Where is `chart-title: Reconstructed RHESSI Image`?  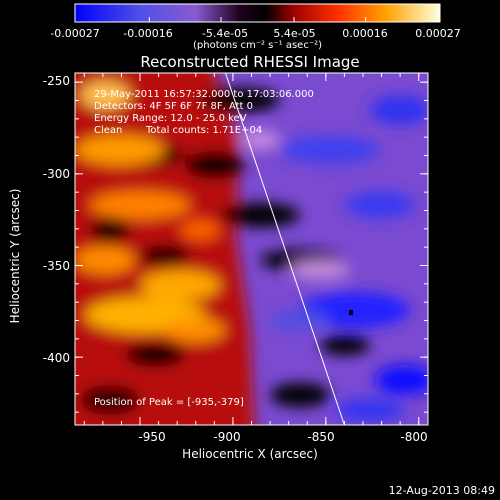
chart-title: Reconstructed RHESSI Image is located at coordinates (250, 62).